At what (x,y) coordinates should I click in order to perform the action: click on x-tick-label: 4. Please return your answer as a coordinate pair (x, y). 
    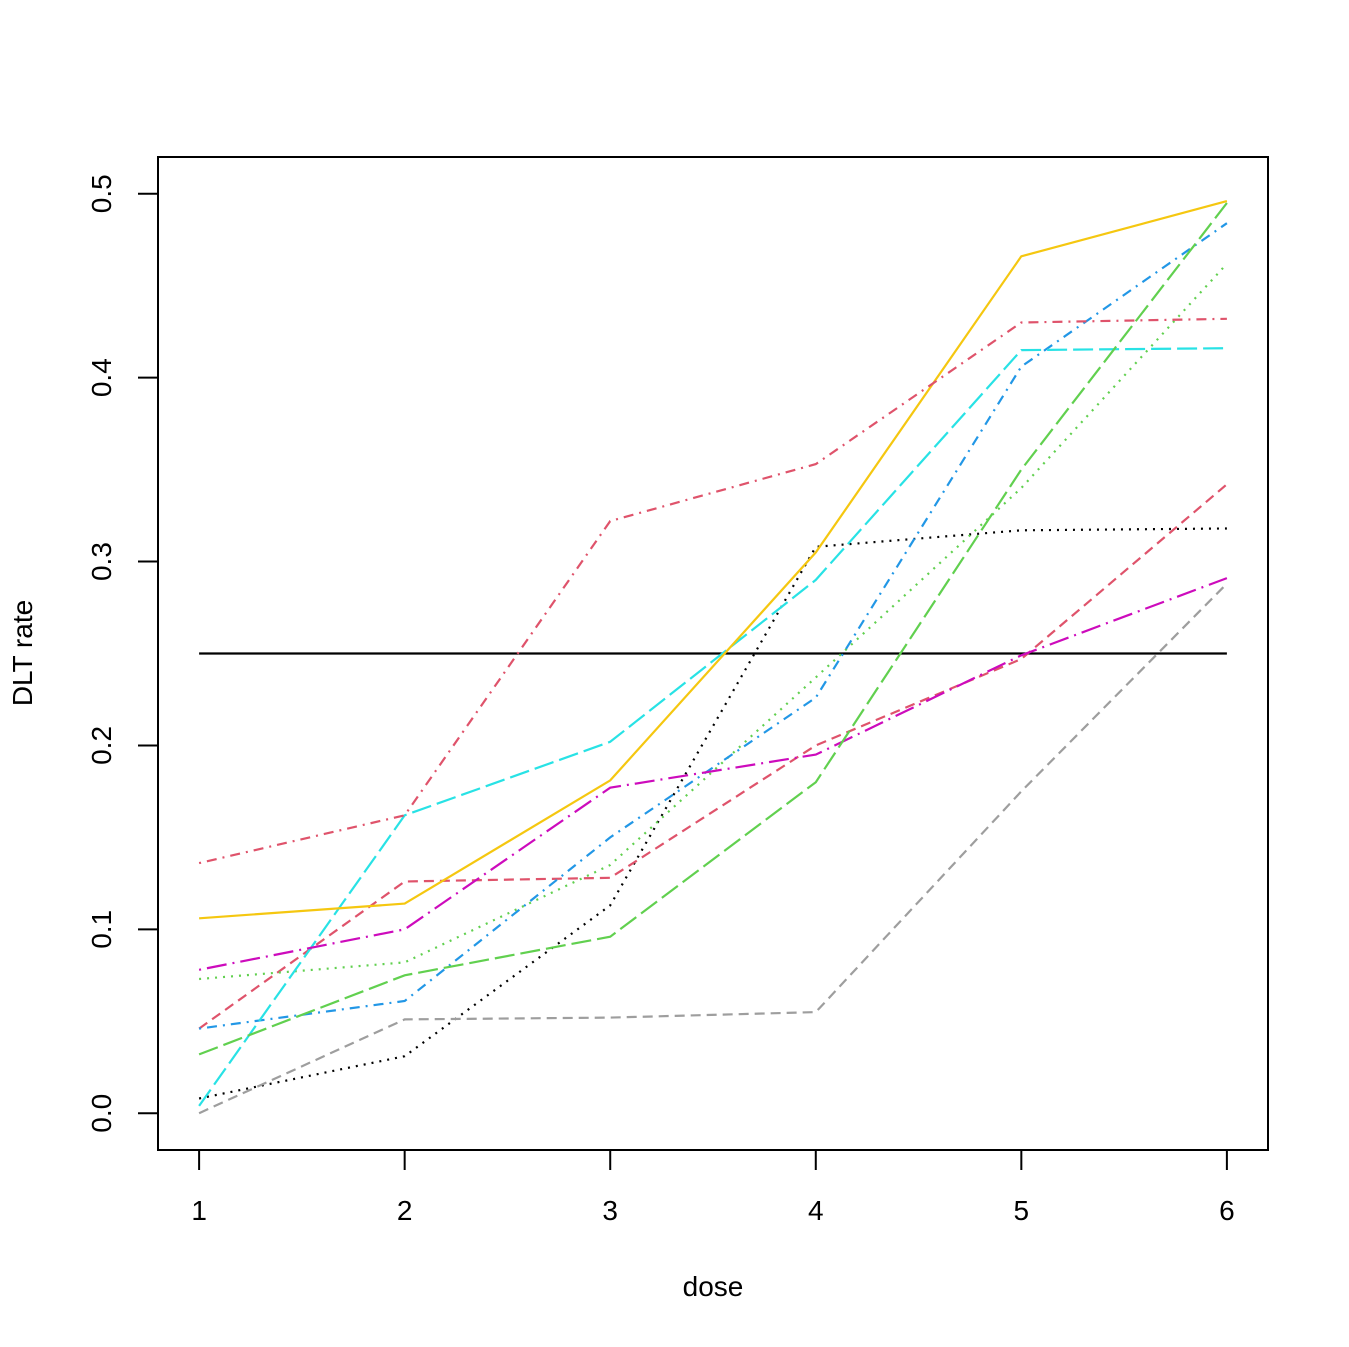
    Looking at the image, I should click on (816, 1210).